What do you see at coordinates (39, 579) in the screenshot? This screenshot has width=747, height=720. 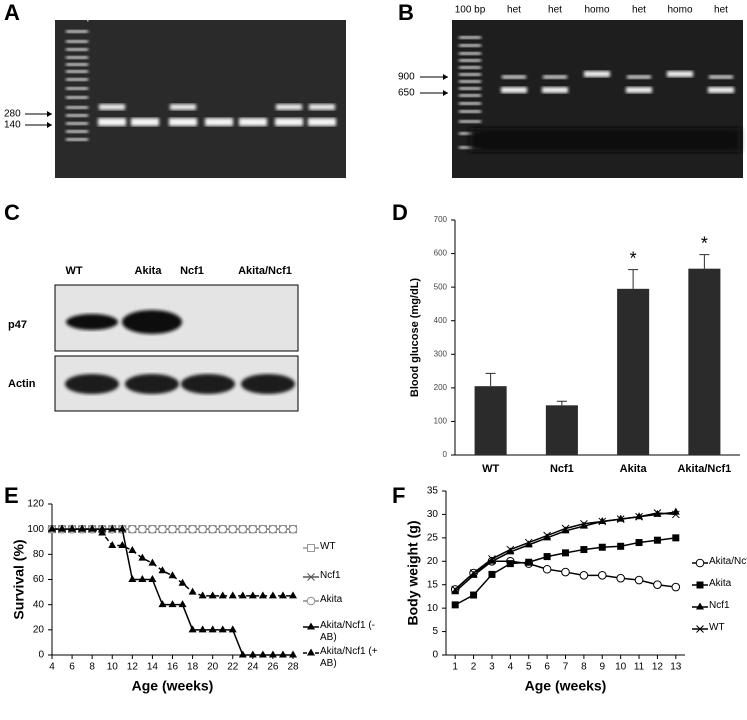 I see `y-tick-label: 60` at bounding box center [39, 579].